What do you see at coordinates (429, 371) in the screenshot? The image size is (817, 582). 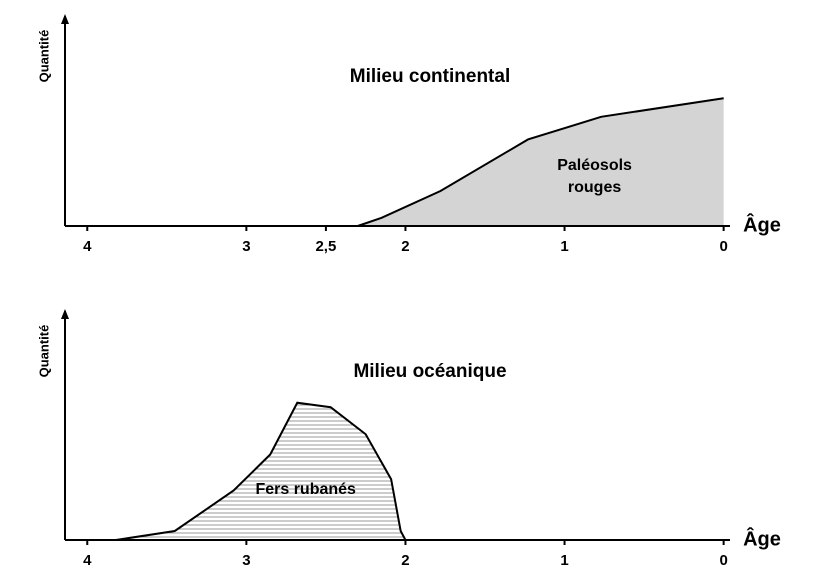 I see `chart-title: Milieu océanique` at bounding box center [429, 371].